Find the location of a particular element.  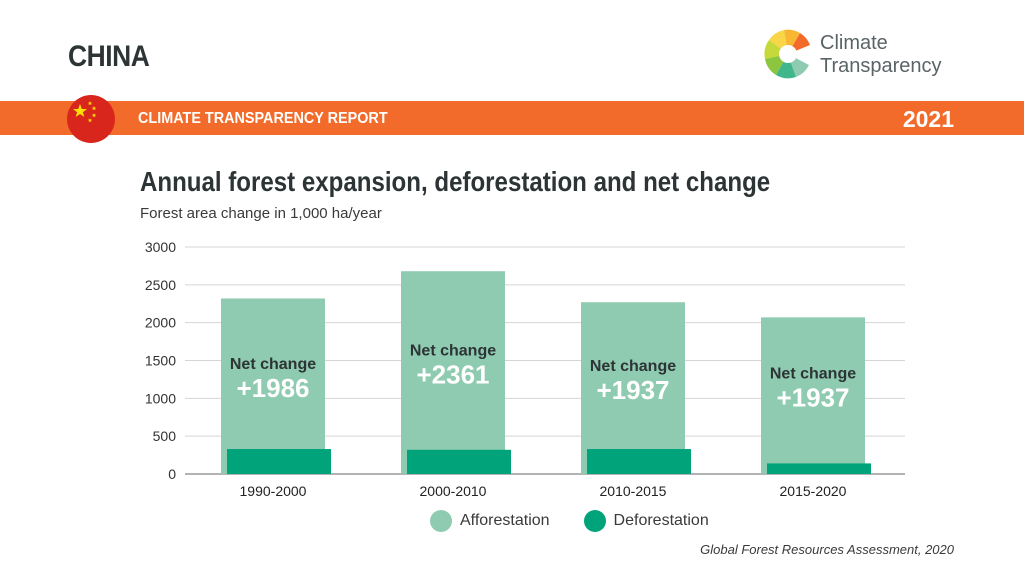

logo-line-1: Climate is located at coordinates (854, 43).